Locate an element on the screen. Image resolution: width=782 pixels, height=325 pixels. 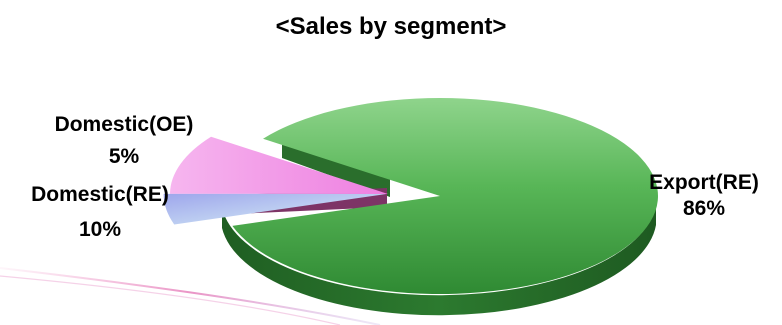
slice-value-export-re: 86% is located at coordinates (704, 208).